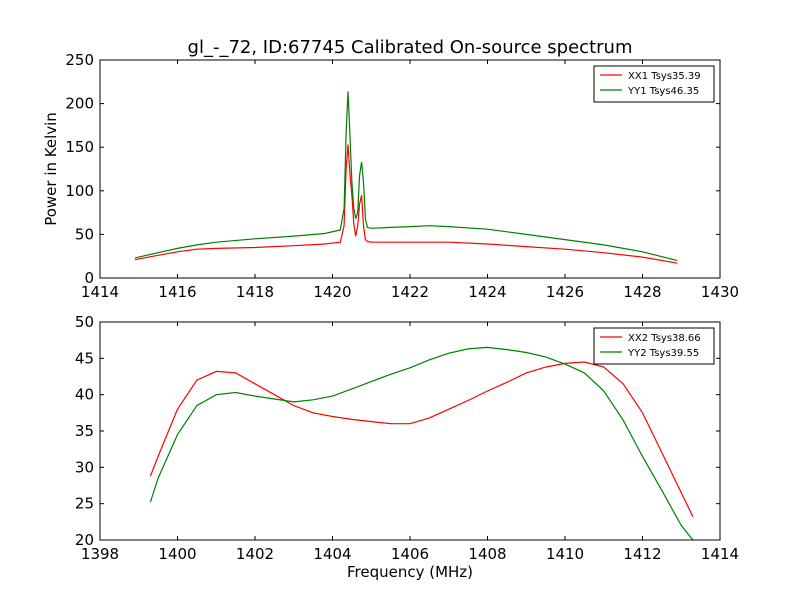  What do you see at coordinates (332, 554) in the screenshot?
I see `x-tick-label: 1404` at bounding box center [332, 554].